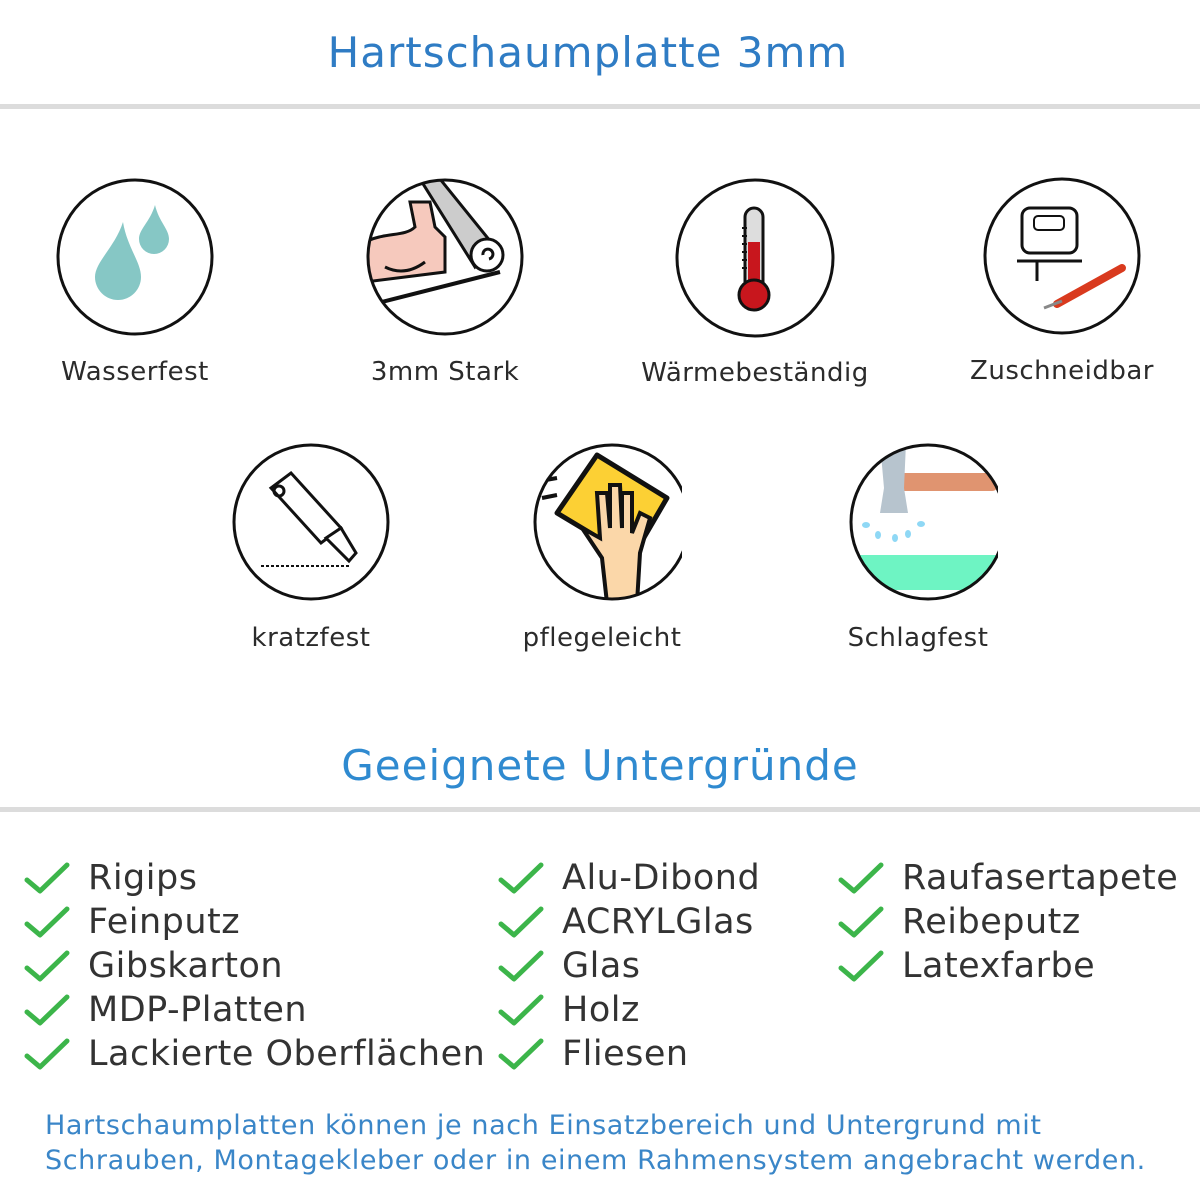 This screenshot has height=1200, width=1200. What do you see at coordinates (164, 922) in the screenshot?
I see `surface-label: Feinputz` at bounding box center [164, 922].